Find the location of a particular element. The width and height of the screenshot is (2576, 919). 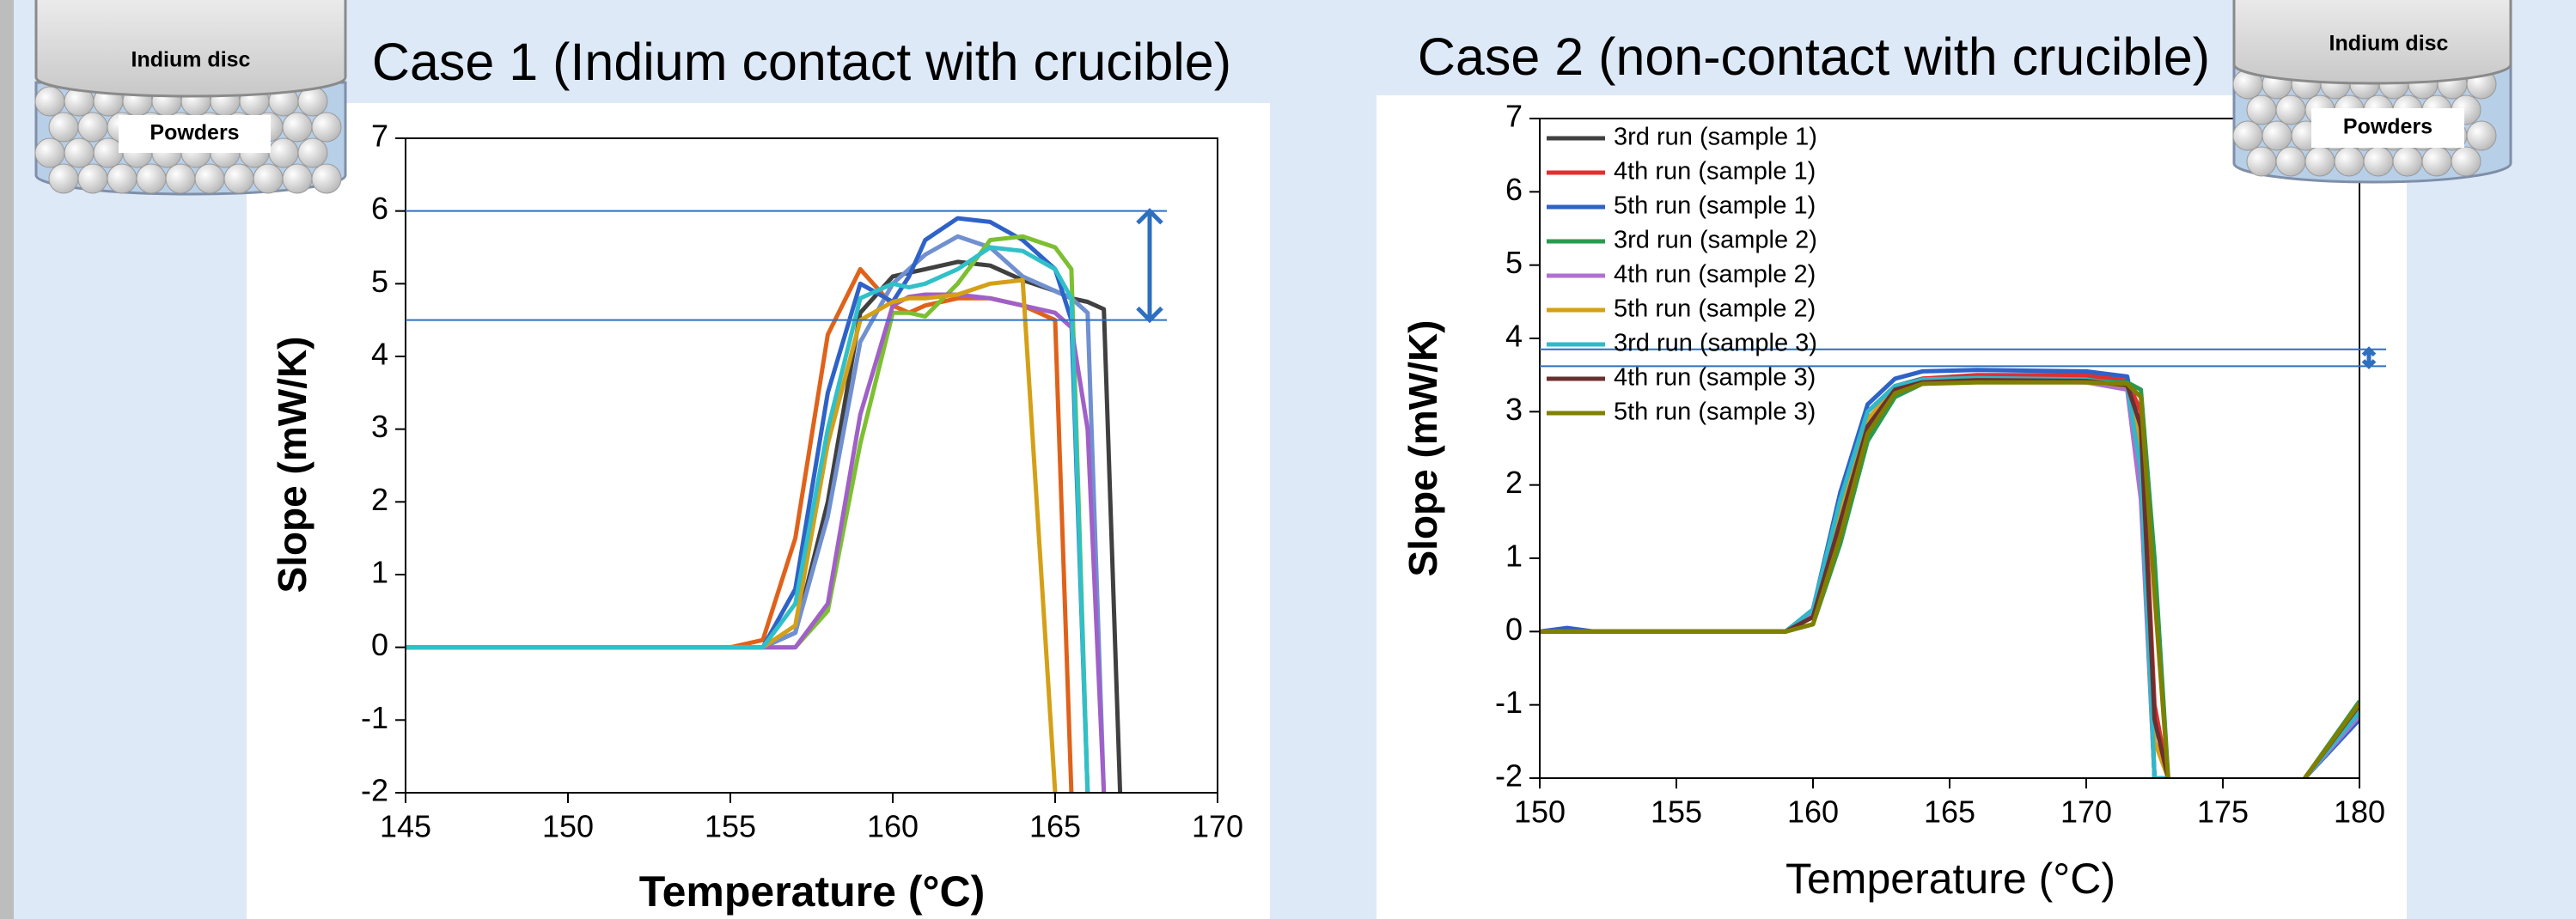

range-arrow is located at coordinates (1149, 266).